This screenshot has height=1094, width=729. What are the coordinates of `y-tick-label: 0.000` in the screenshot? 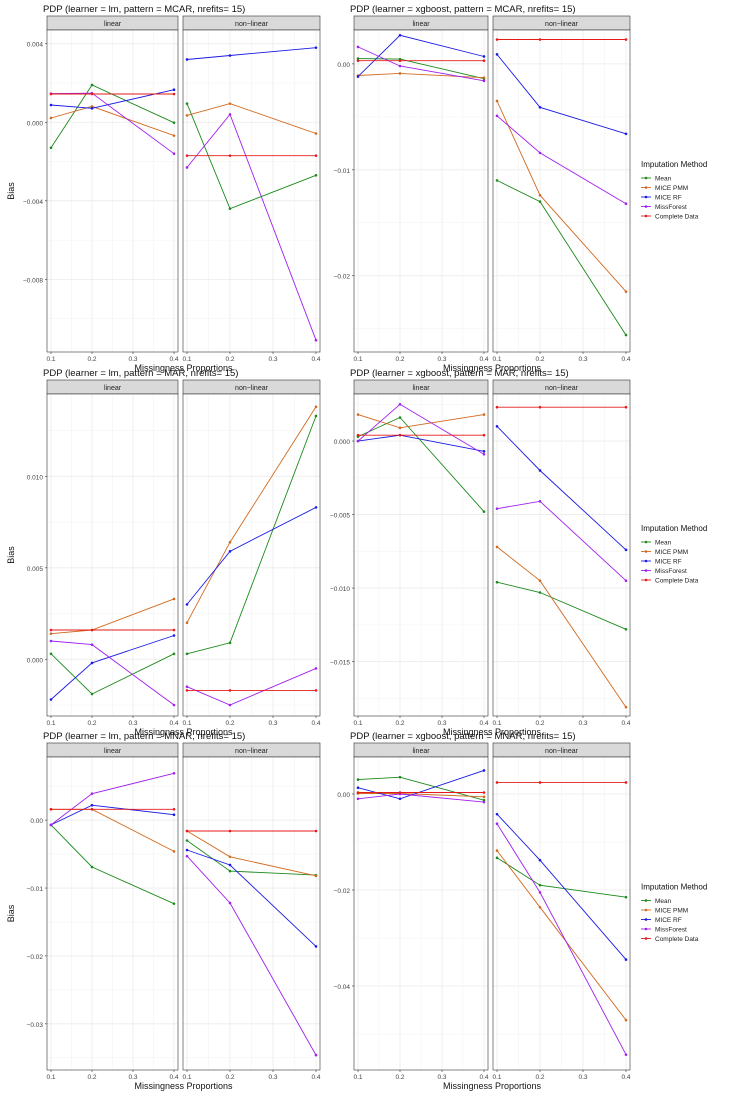 It's located at (35, 123).